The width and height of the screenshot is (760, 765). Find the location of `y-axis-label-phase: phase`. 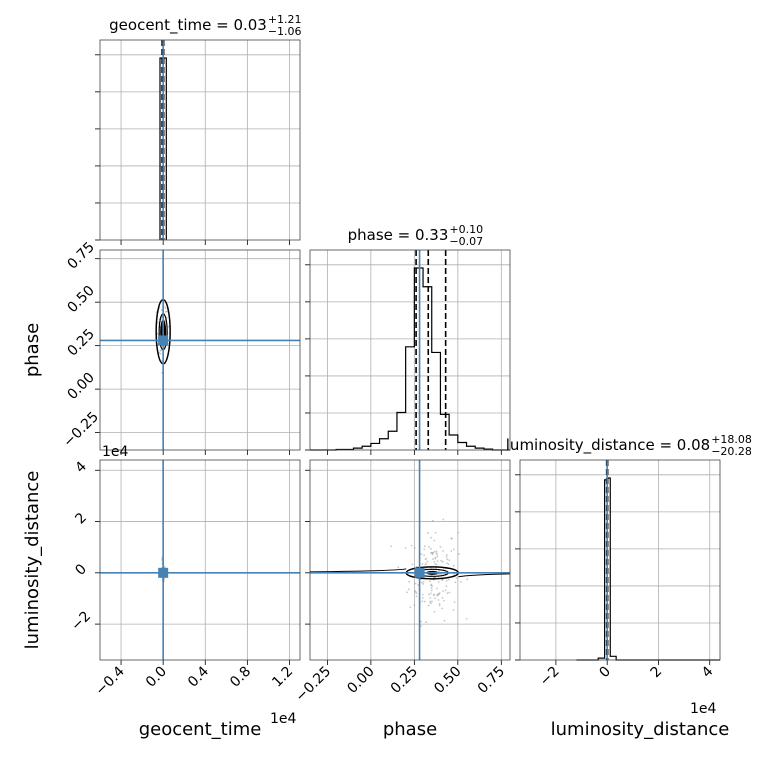

y-axis-label-phase: phase is located at coordinates (32, 350).